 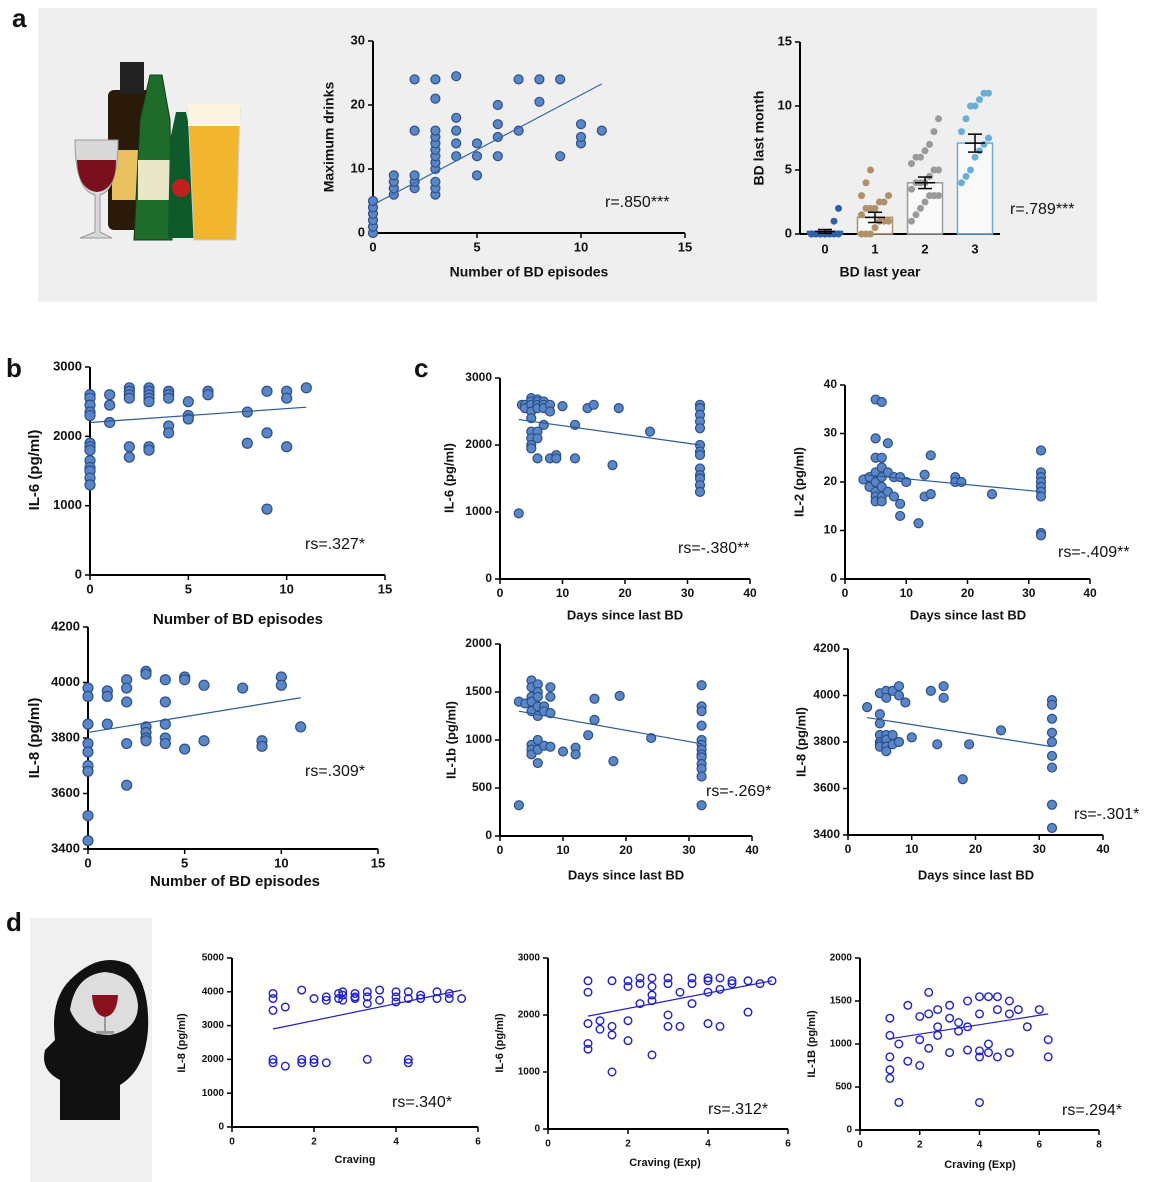 What do you see at coordinates (1040, 849) in the screenshot?
I see `x-tick-label: 30` at bounding box center [1040, 849].